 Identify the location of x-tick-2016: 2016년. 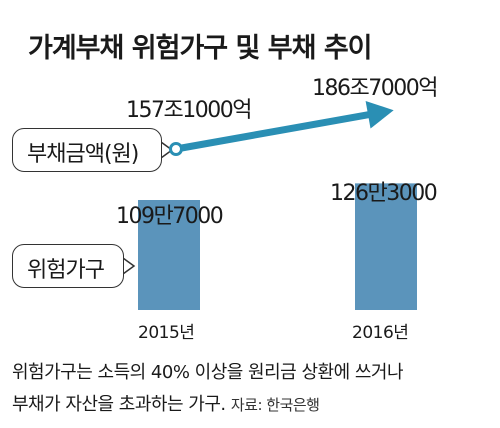
(380, 333).